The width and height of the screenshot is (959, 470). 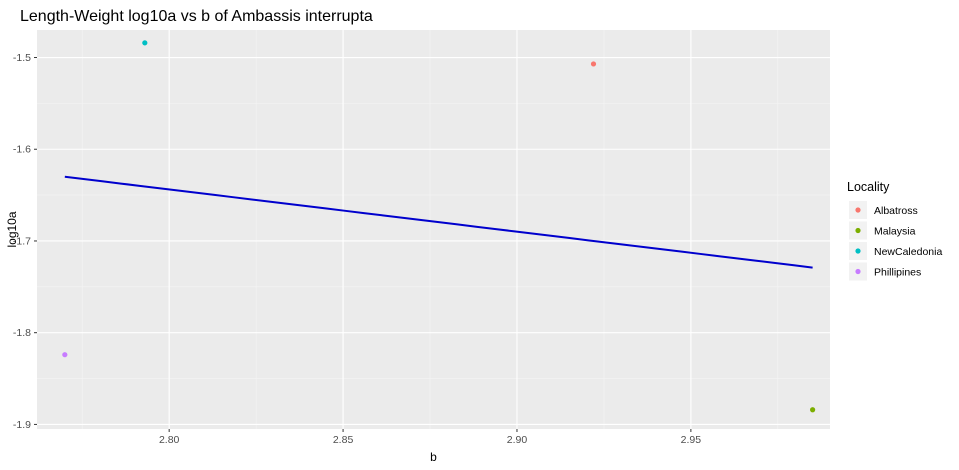 I want to click on legend-label: Albatross, so click(x=896, y=211).